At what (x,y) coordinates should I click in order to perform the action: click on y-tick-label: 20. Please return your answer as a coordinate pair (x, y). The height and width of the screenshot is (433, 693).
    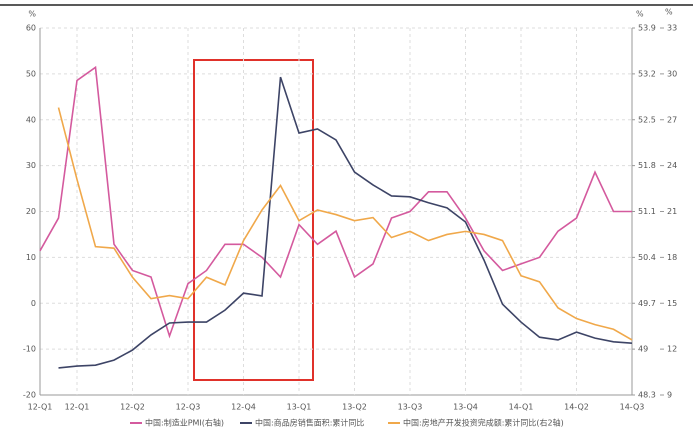
    Looking at the image, I should click on (31, 211).